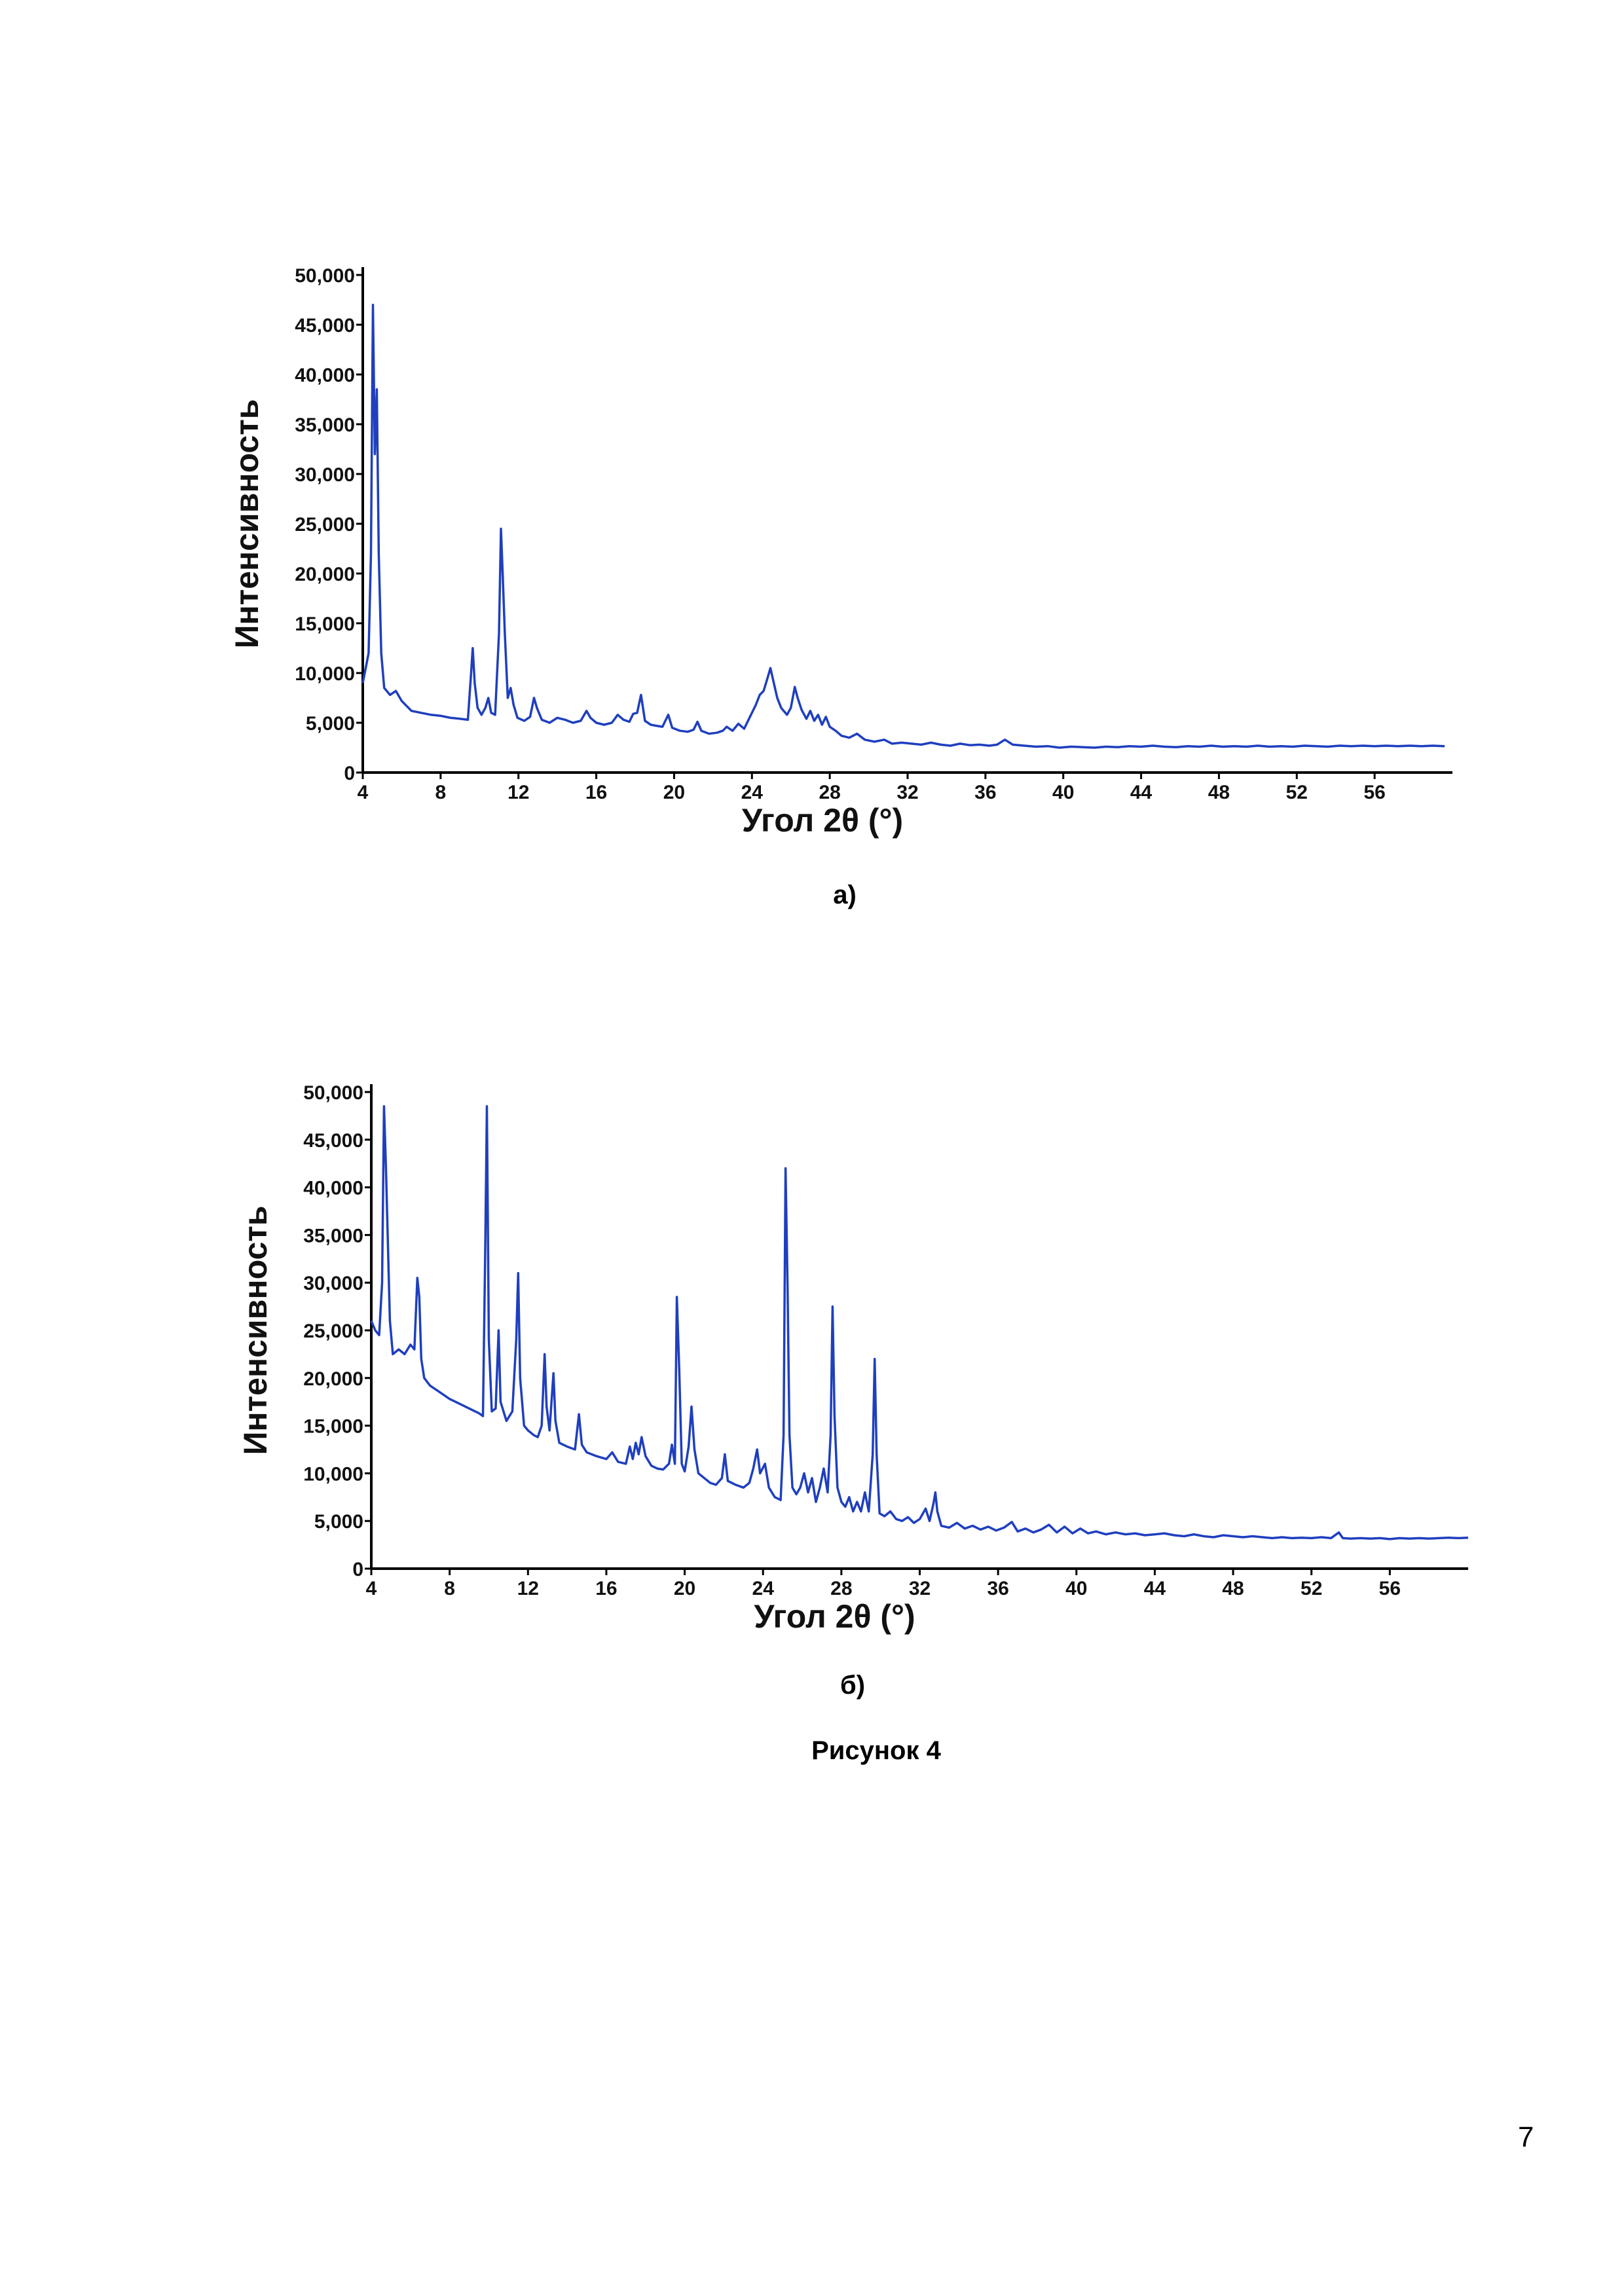 The height and width of the screenshot is (2296, 1624). What do you see at coordinates (876, 1750) in the screenshot?
I see `figure-caption: Рисунок 4` at bounding box center [876, 1750].